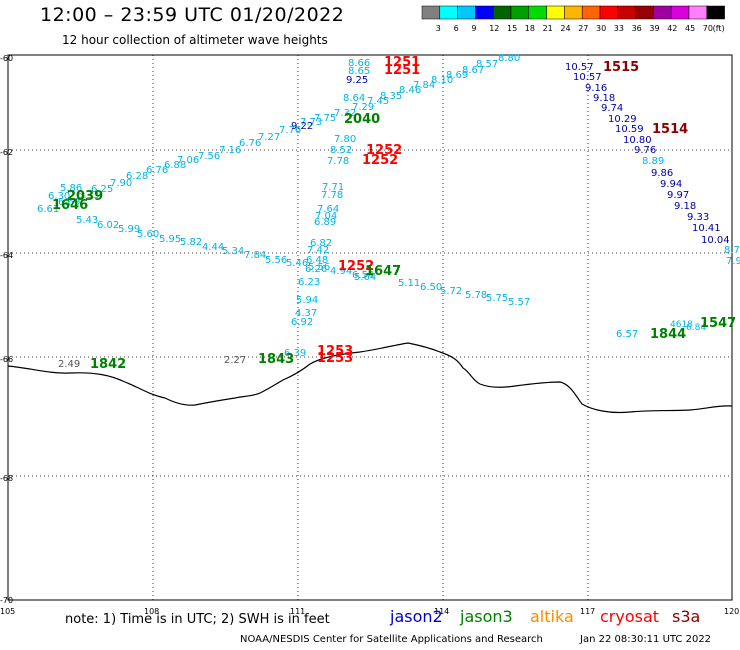  Describe the element at coordinates (512, 28) in the screenshot. I see `colorbar-tick: 15` at that location.